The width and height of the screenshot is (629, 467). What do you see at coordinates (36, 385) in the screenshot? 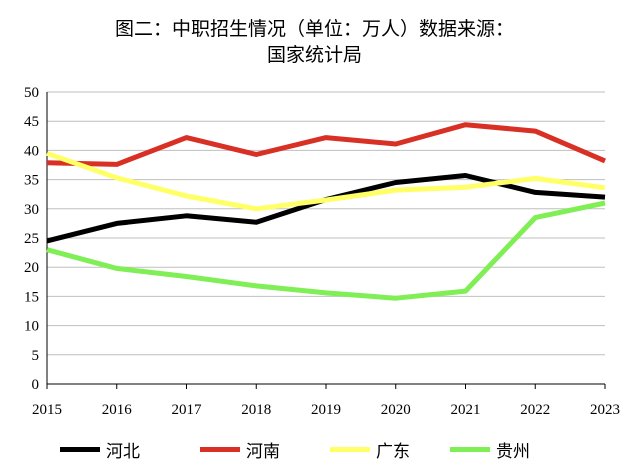
I see `y-tick-label-0: 0` at bounding box center [36, 385].